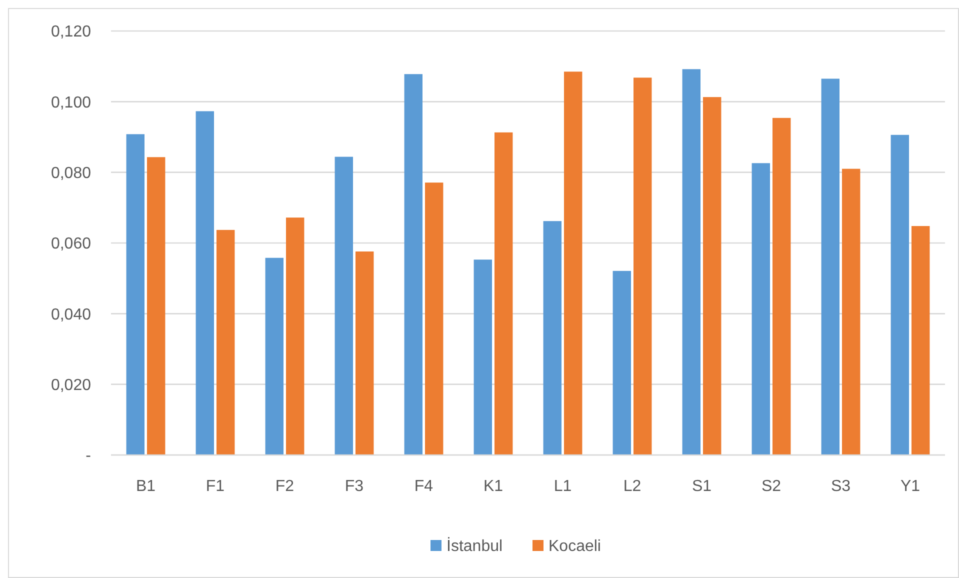 Image resolution: width=959 pixels, height=578 pixels. Describe the element at coordinates (71, 315) in the screenshot. I see `y-tick-label: 0,040` at that location.